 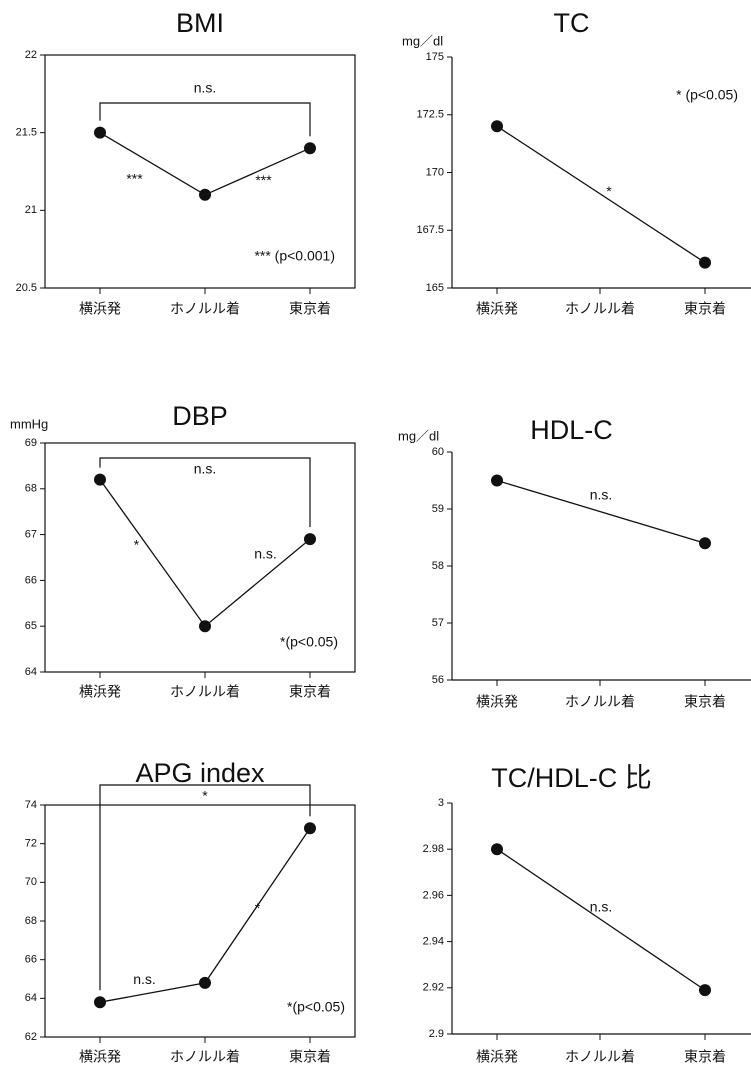 I want to click on y-tick-label: 175, so click(x=435, y=57).